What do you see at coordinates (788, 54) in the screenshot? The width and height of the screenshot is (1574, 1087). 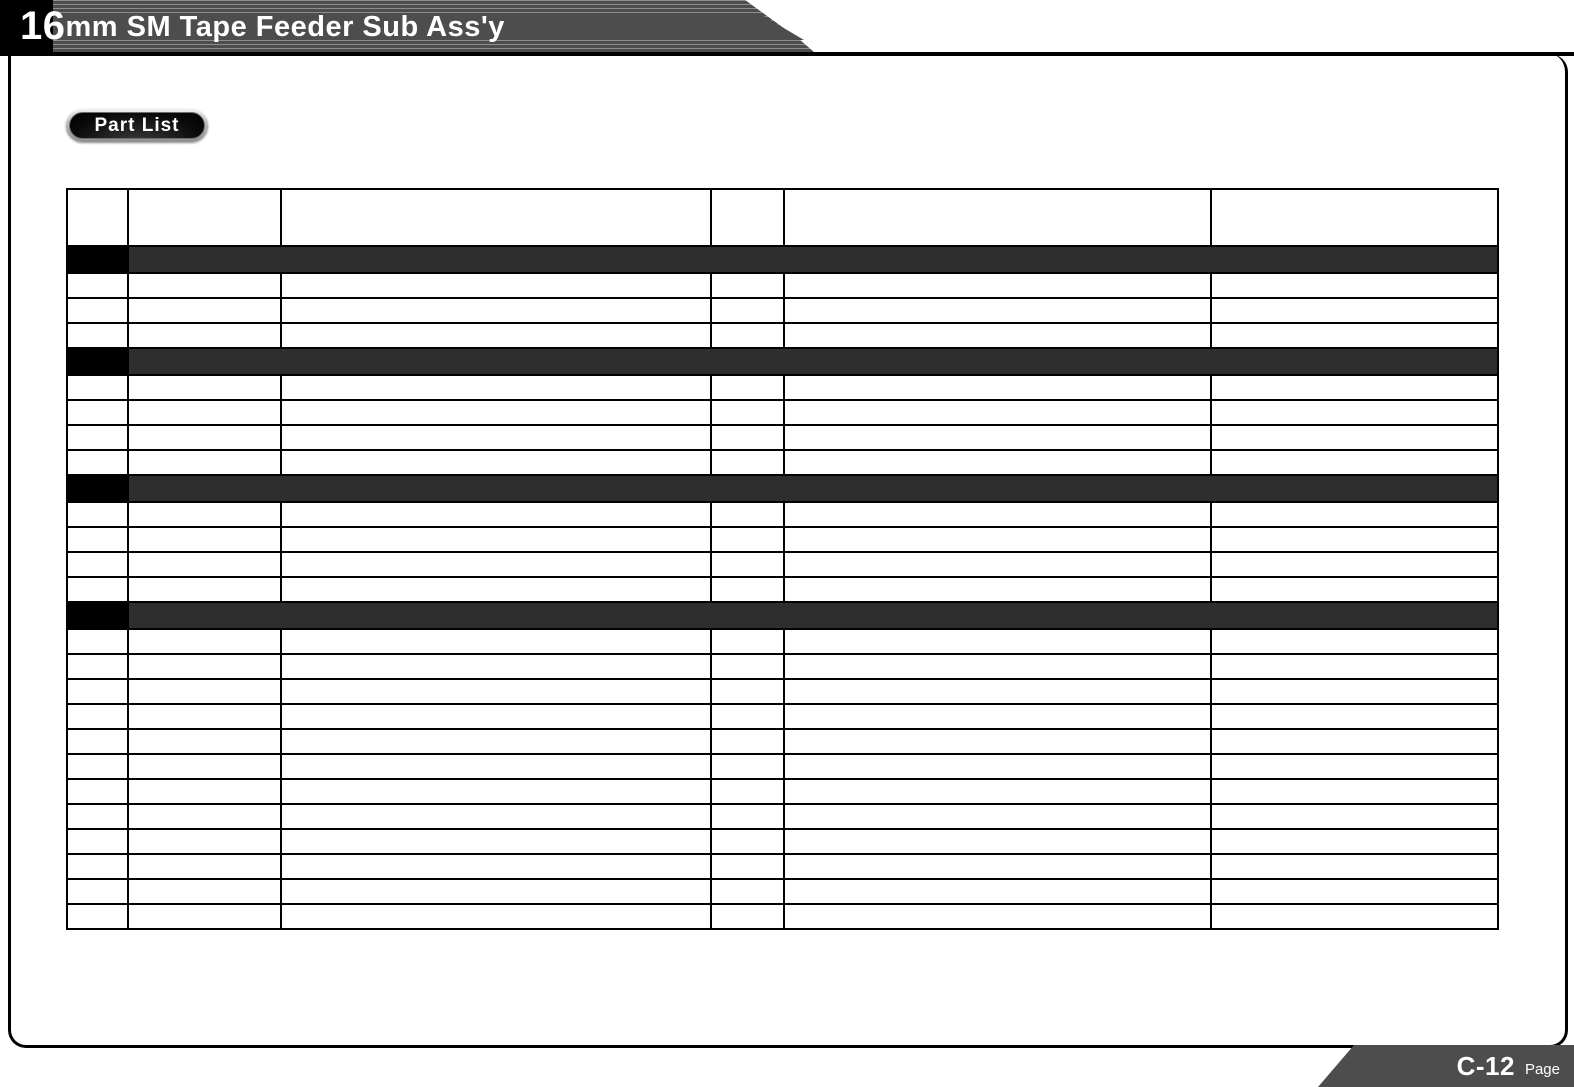 I see `page-frame-top-edge` at bounding box center [788, 54].